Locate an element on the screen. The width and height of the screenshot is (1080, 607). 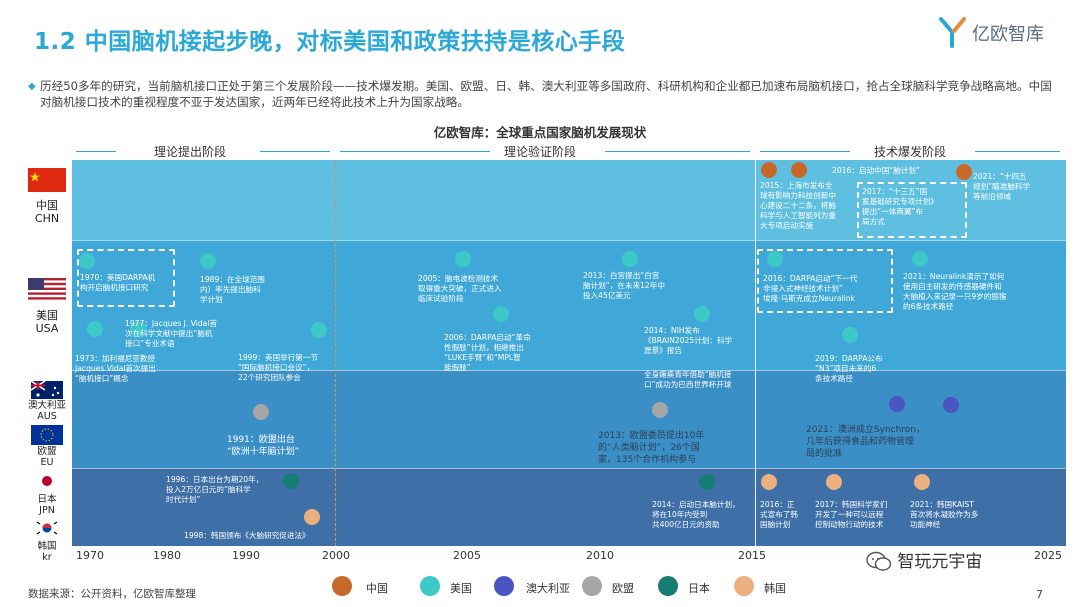
wechat-watermark: 智玩元宇宙 is located at coordinates (924, 560).